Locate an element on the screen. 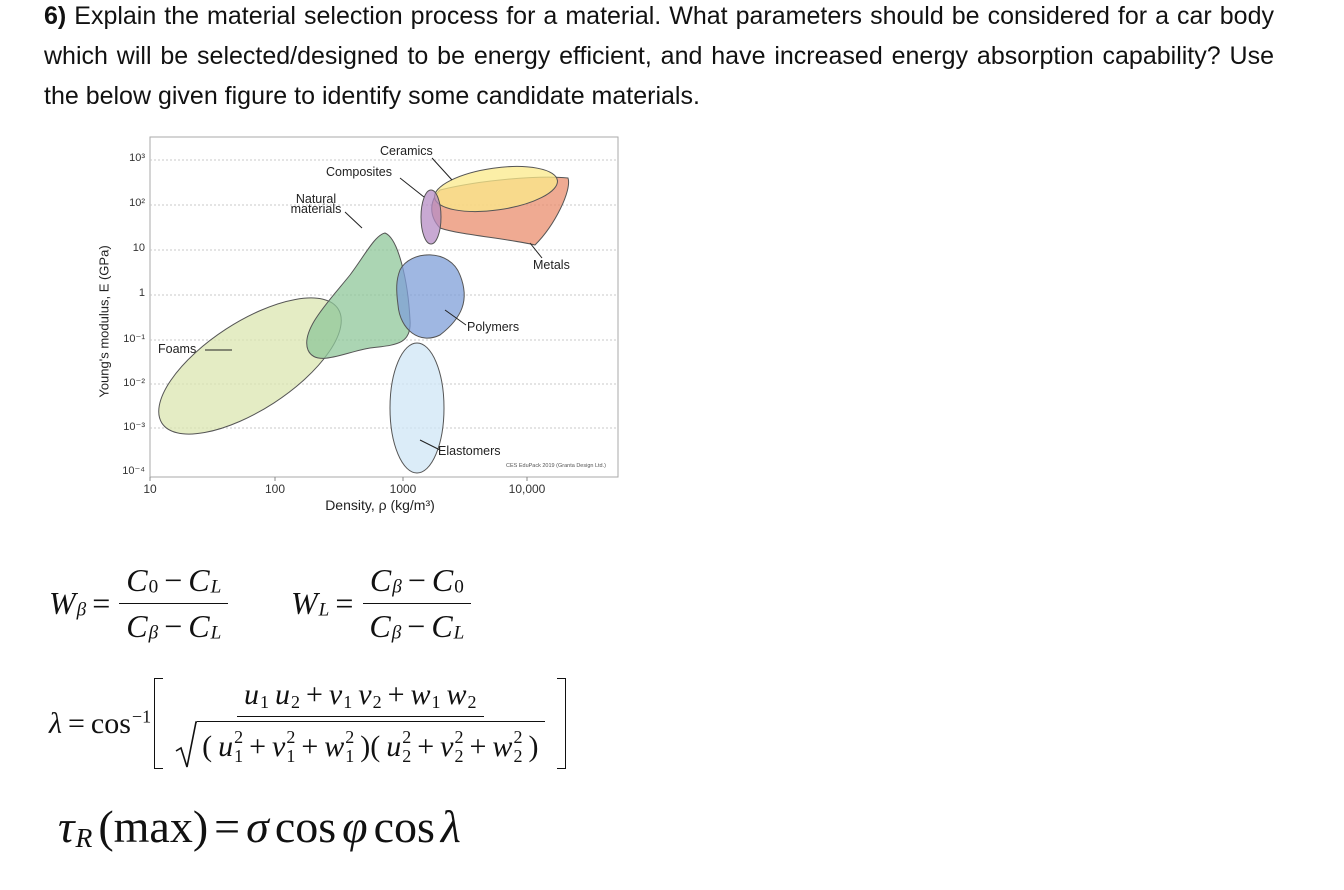 This screenshot has width=1344, height=890. x-axis-label: Density, ρ (kg/m³) is located at coordinates (380, 505).